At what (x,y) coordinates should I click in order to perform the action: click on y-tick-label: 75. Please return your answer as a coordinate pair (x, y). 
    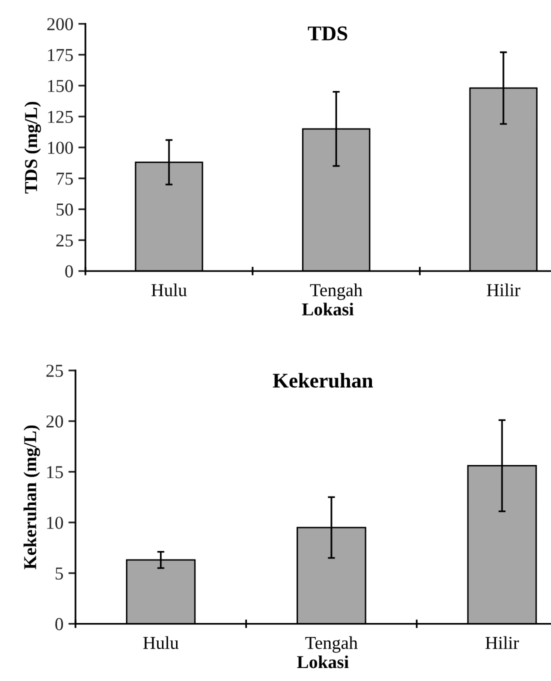
    Looking at the image, I should click on (64, 178).